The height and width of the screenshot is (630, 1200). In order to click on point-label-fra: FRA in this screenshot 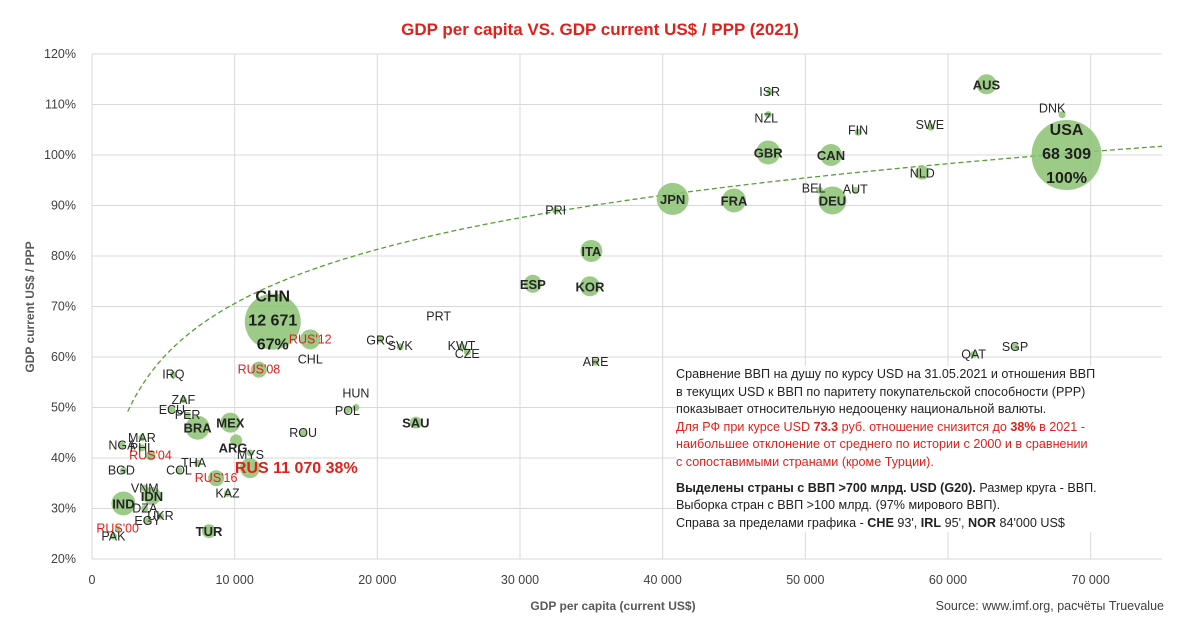, I will do `click(734, 200)`.